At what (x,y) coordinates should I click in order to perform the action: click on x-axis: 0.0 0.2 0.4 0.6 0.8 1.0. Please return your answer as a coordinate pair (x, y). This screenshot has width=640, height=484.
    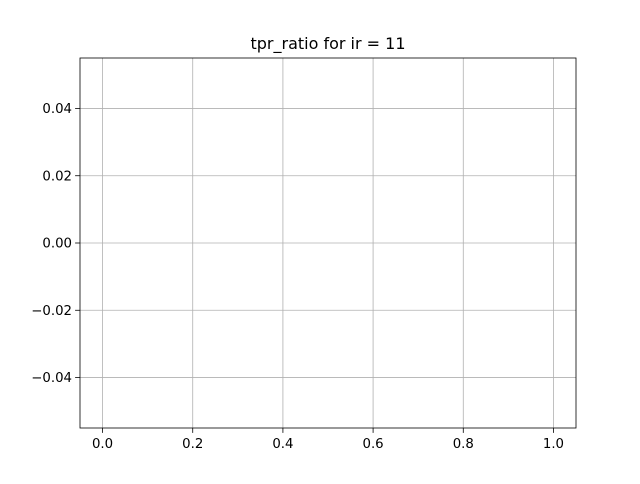
    Looking at the image, I should click on (328, 440).